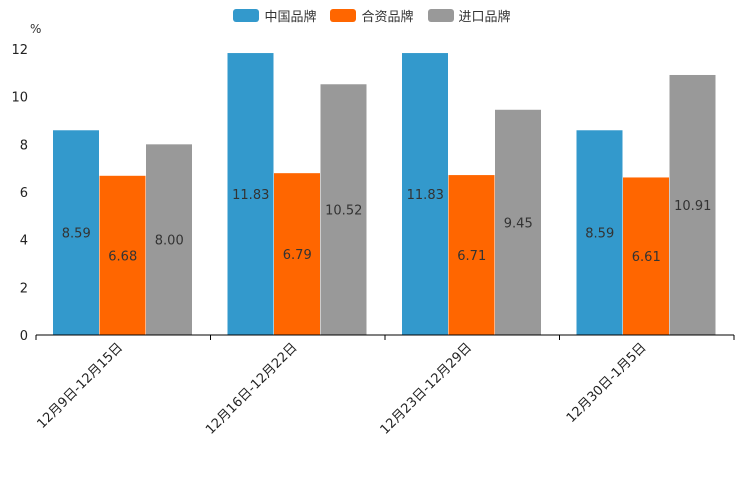  Describe the element at coordinates (251, 388) in the screenshot. I see `x-tick-label: 12月16日-12月22日` at that location.